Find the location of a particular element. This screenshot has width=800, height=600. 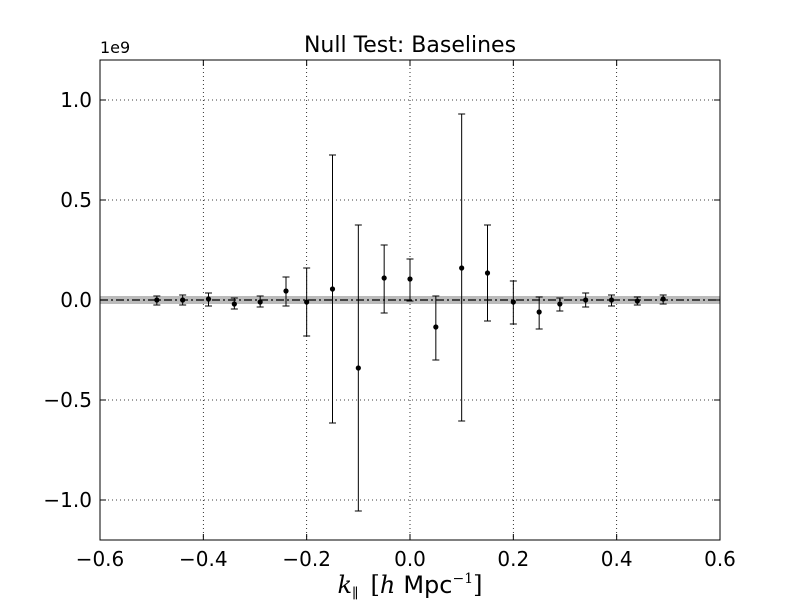

x-axis-label-bracket-open: [ is located at coordinates (375, 585).